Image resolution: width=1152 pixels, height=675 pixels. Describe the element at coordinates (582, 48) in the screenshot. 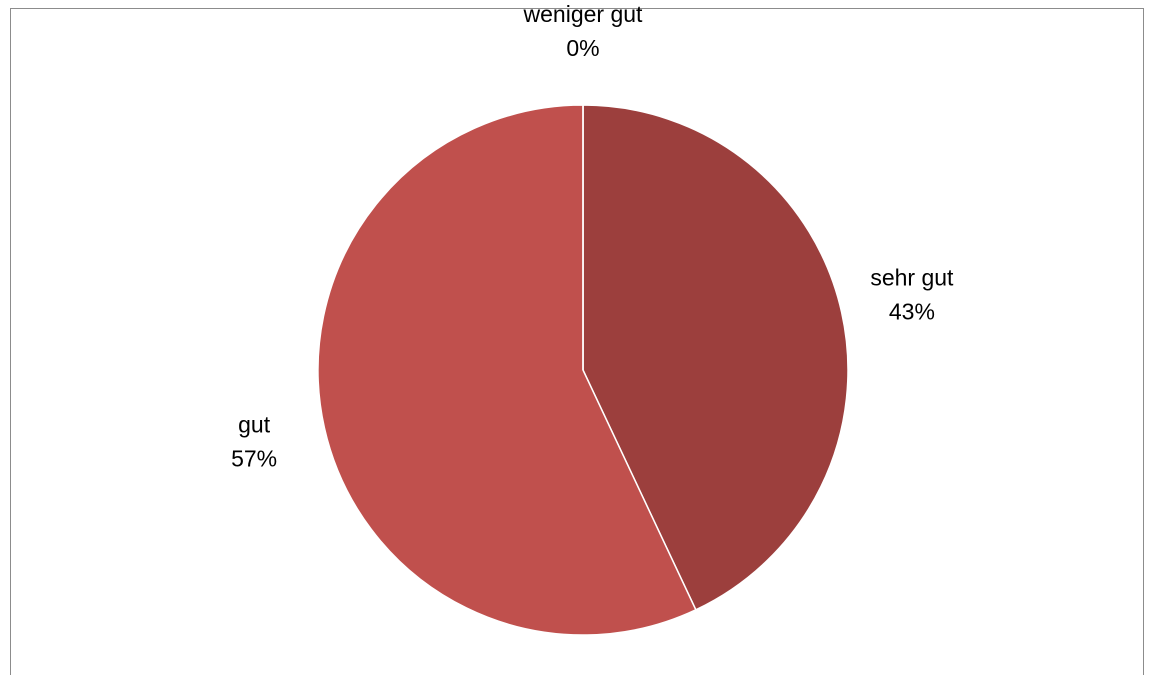

I see `slice-value-label: 0%` at that location.